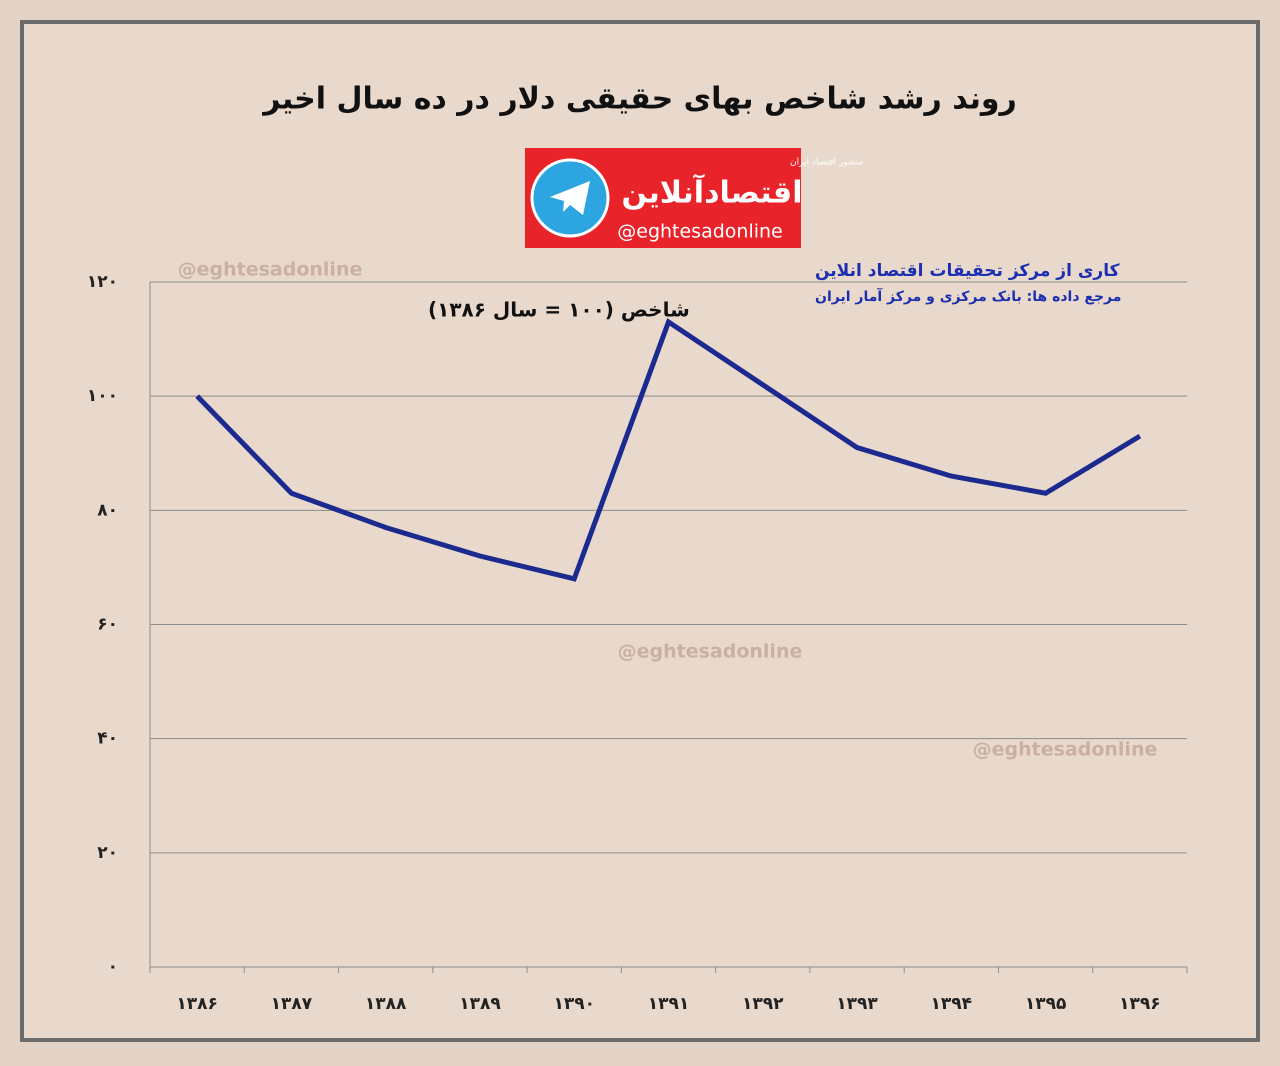  I want to click on x-tick-label: ۱۳۹۱, so click(669, 1004).